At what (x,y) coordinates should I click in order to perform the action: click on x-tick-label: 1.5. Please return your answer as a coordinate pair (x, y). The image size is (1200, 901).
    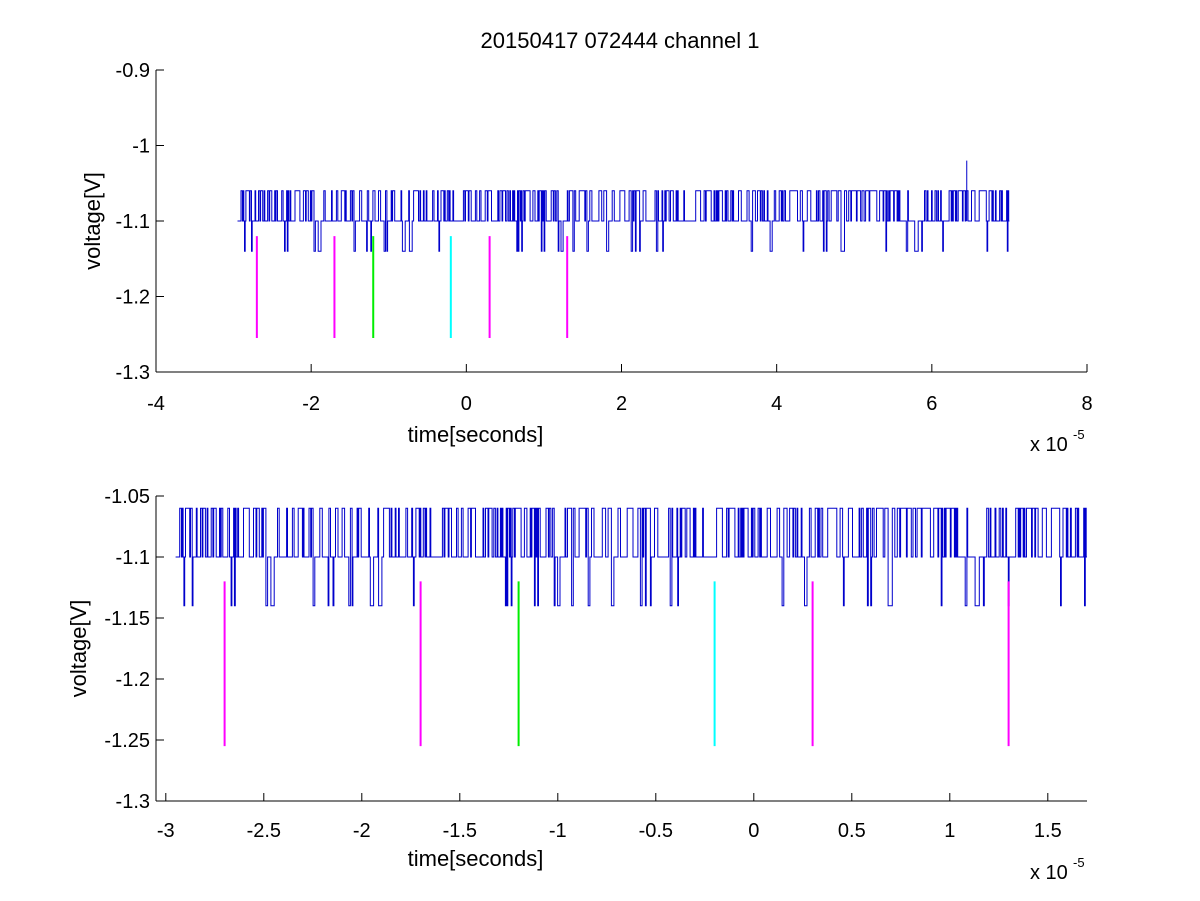
    Looking at the image, I should click on (1048, 831).